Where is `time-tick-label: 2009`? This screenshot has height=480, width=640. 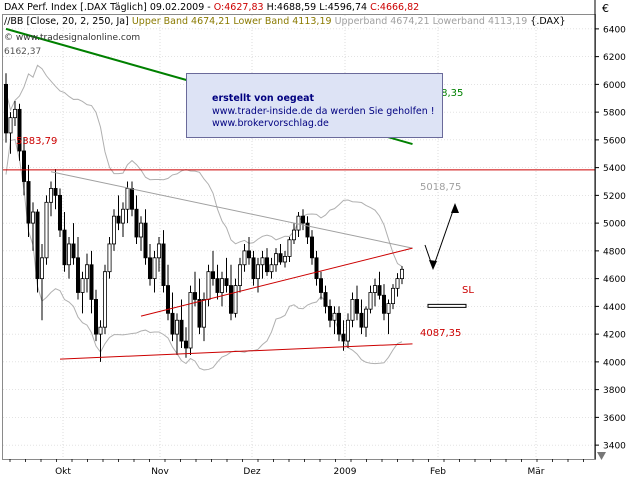
time-tick-label: 2009 is located at coordinates (345, 472).